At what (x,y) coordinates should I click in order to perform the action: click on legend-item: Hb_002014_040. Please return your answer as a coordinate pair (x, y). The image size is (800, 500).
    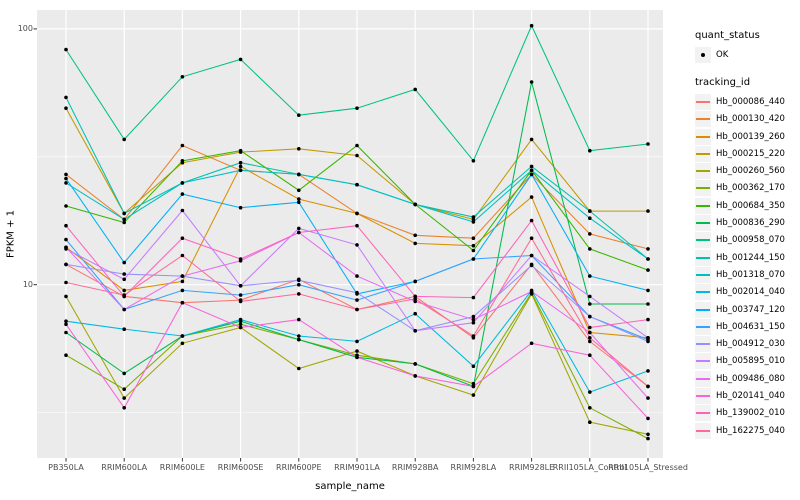
    Looking at the image, I should click on (747, 292).